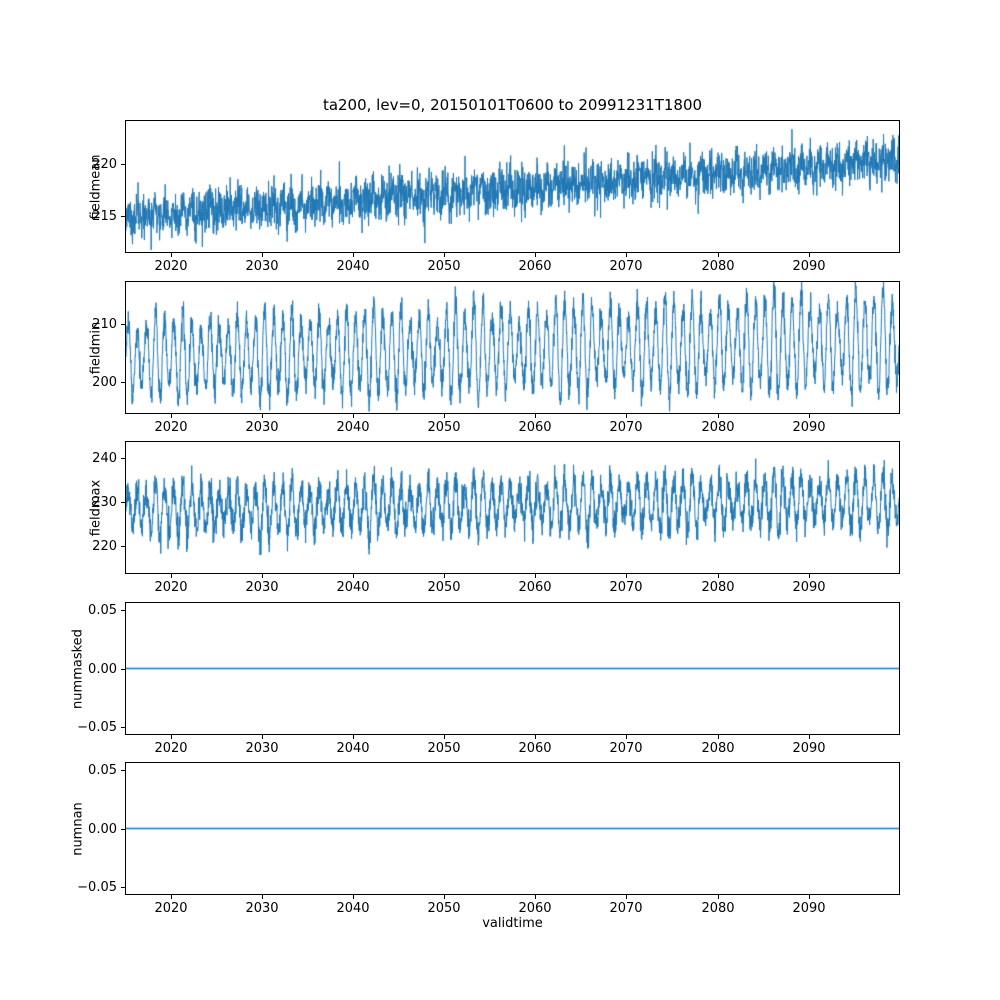 This screenshot has width=1000, height=1000. I want to click on plot-canvas-fieldmin, so click(512, 347).